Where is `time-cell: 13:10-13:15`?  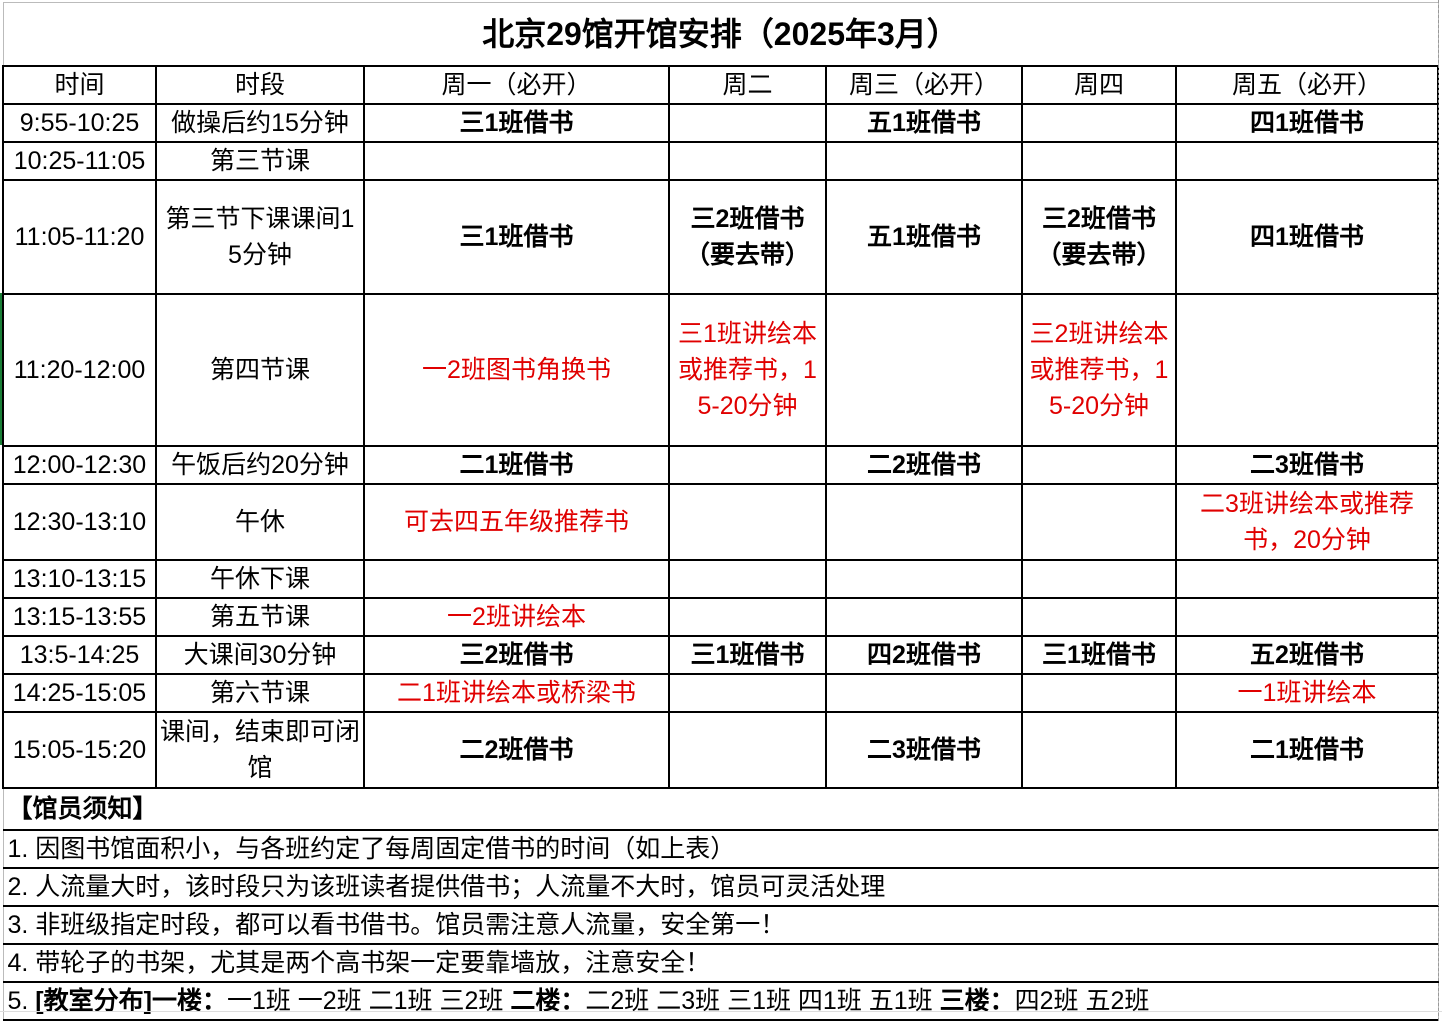
time-cell: 13:10-13:15 is located at coordinates (79, 578).